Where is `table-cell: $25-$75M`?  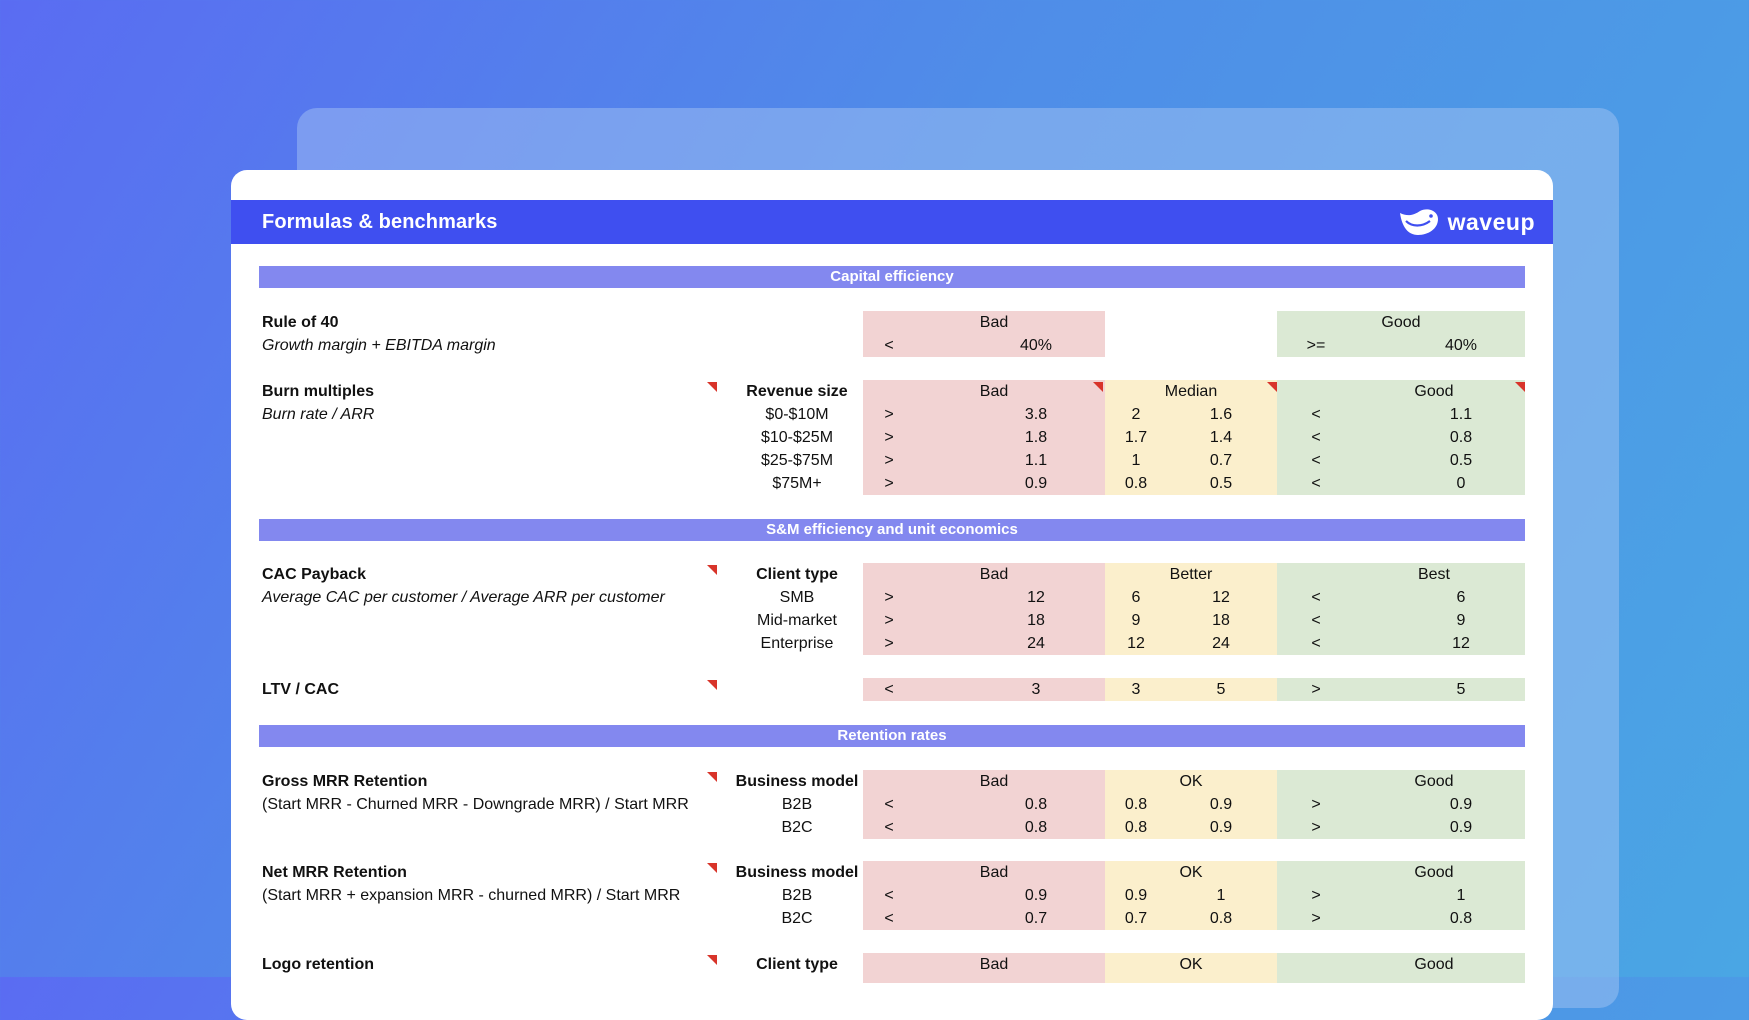 table-cell: $25-$75M is located at coordinates (797, 460).